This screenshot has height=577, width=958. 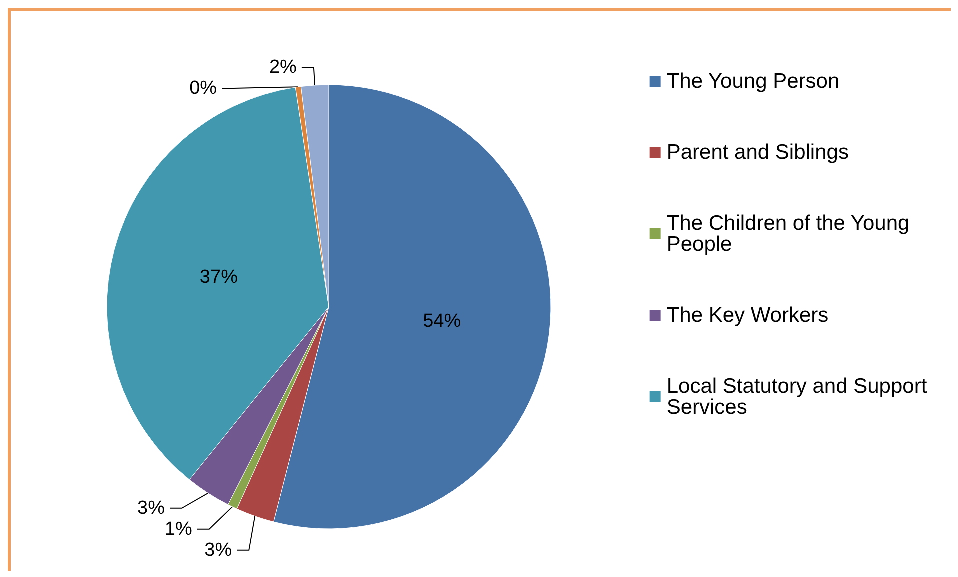 What do you see at coordinates (442, 321) in the screenshot?
I see `data-label: 54%` at bounding box center [442, 321].